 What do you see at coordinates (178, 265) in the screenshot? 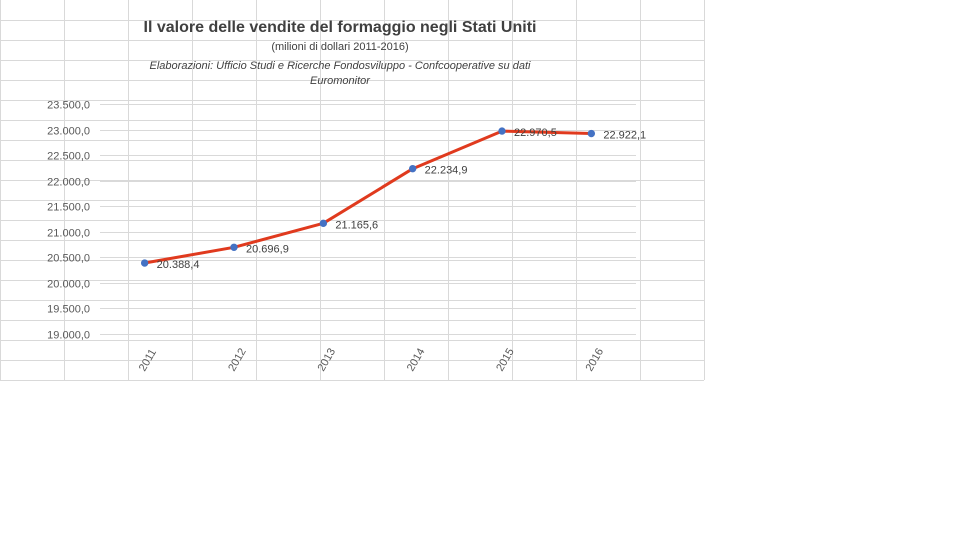
I see `data-label: 20.388,4` at bounding box center [178, 265].